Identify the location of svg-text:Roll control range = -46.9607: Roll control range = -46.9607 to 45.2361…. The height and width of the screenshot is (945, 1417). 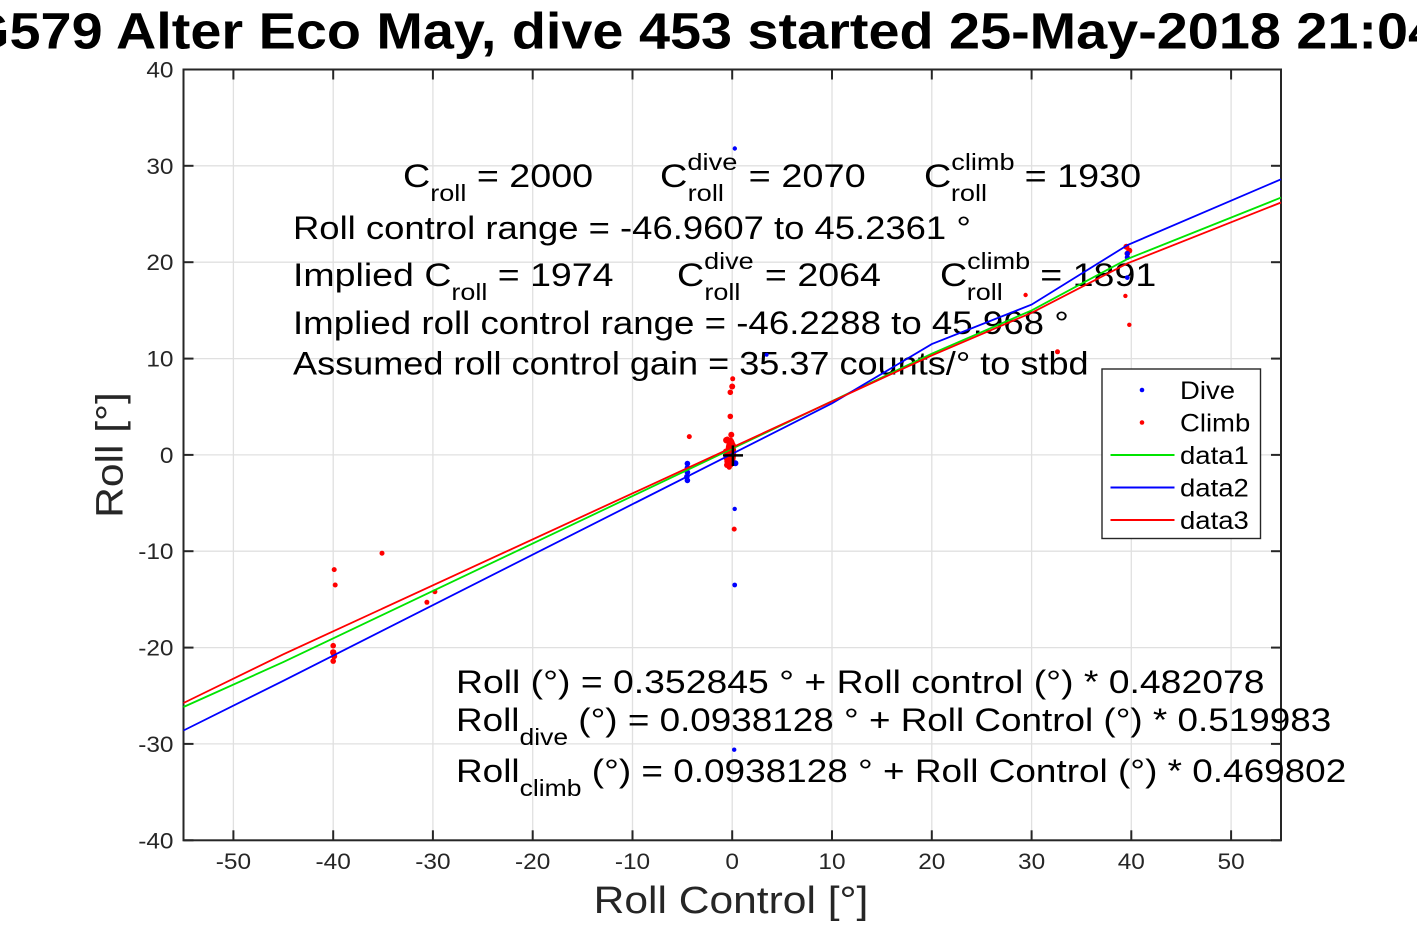
(632, 228).